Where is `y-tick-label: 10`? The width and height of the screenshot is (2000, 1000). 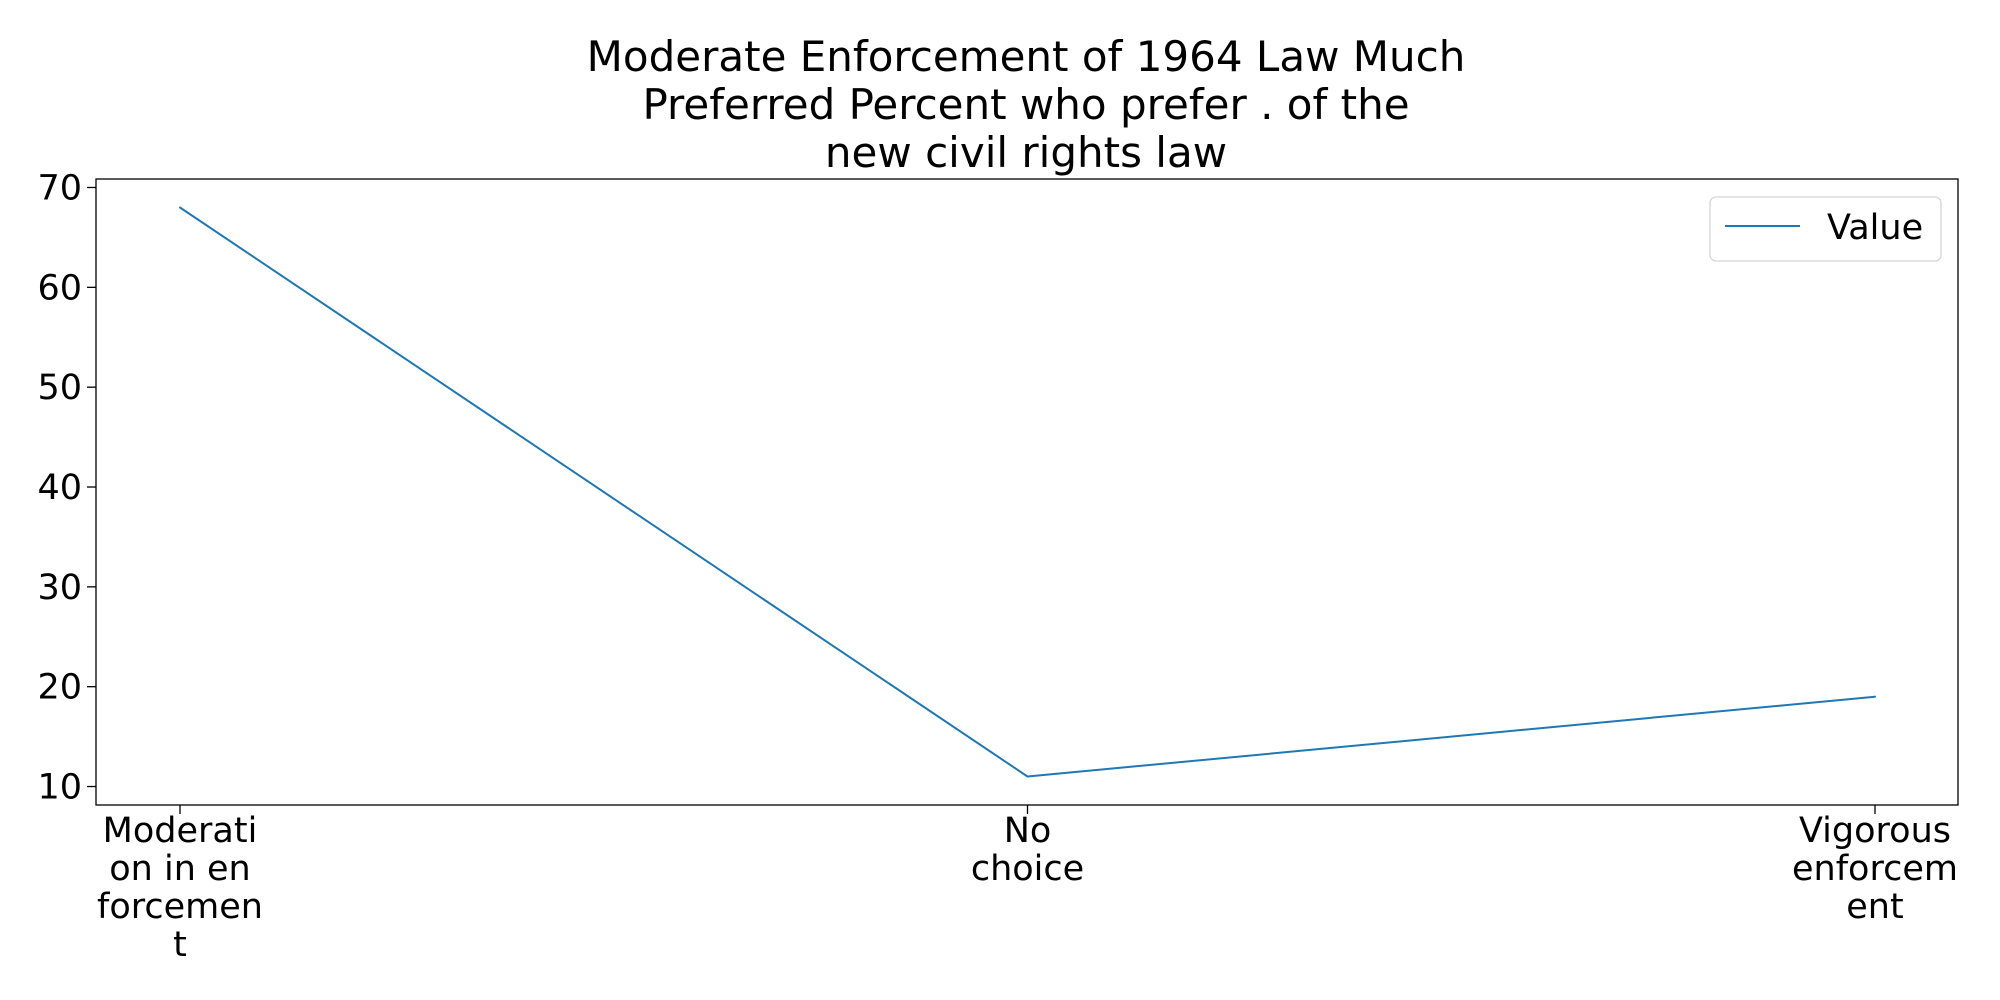
y-tick-label: 10 is located at coordinates (59, 788).